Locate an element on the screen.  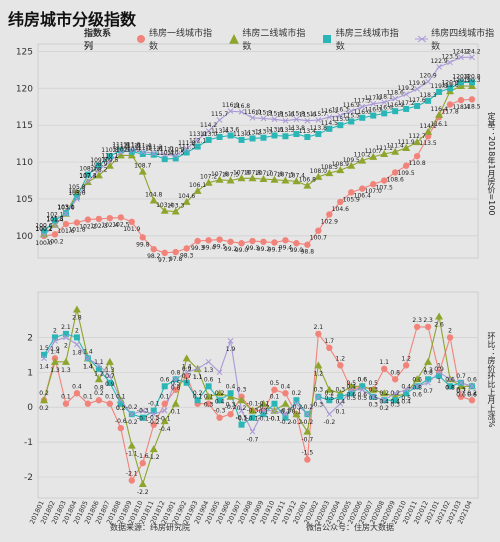
level-data-label-s3: 110.4 is located at coordinates (164, 153).